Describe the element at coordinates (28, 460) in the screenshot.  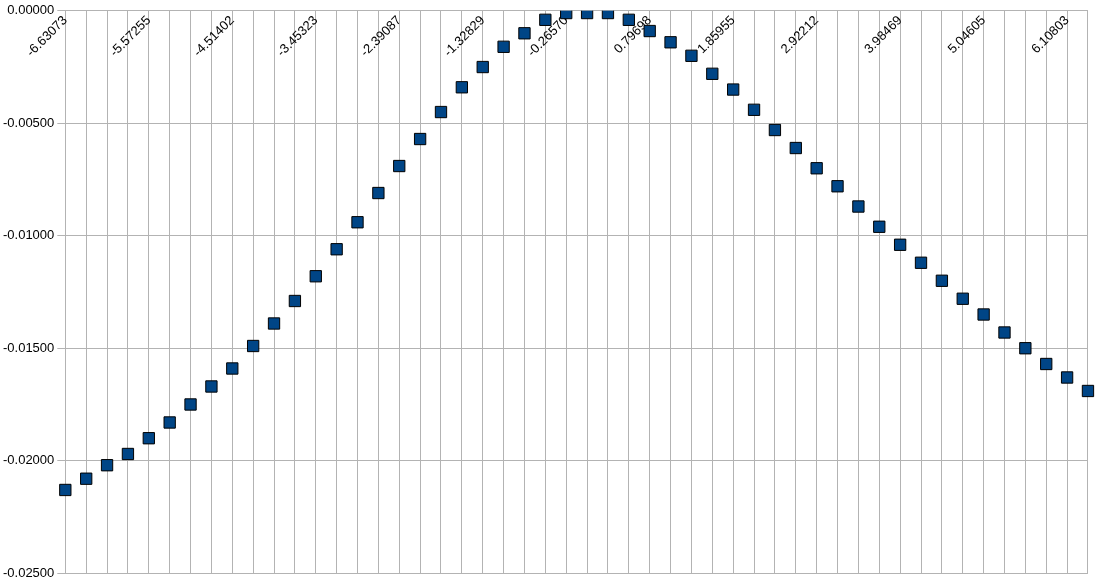
I see `y-tick-label: -0.02000` at that location.